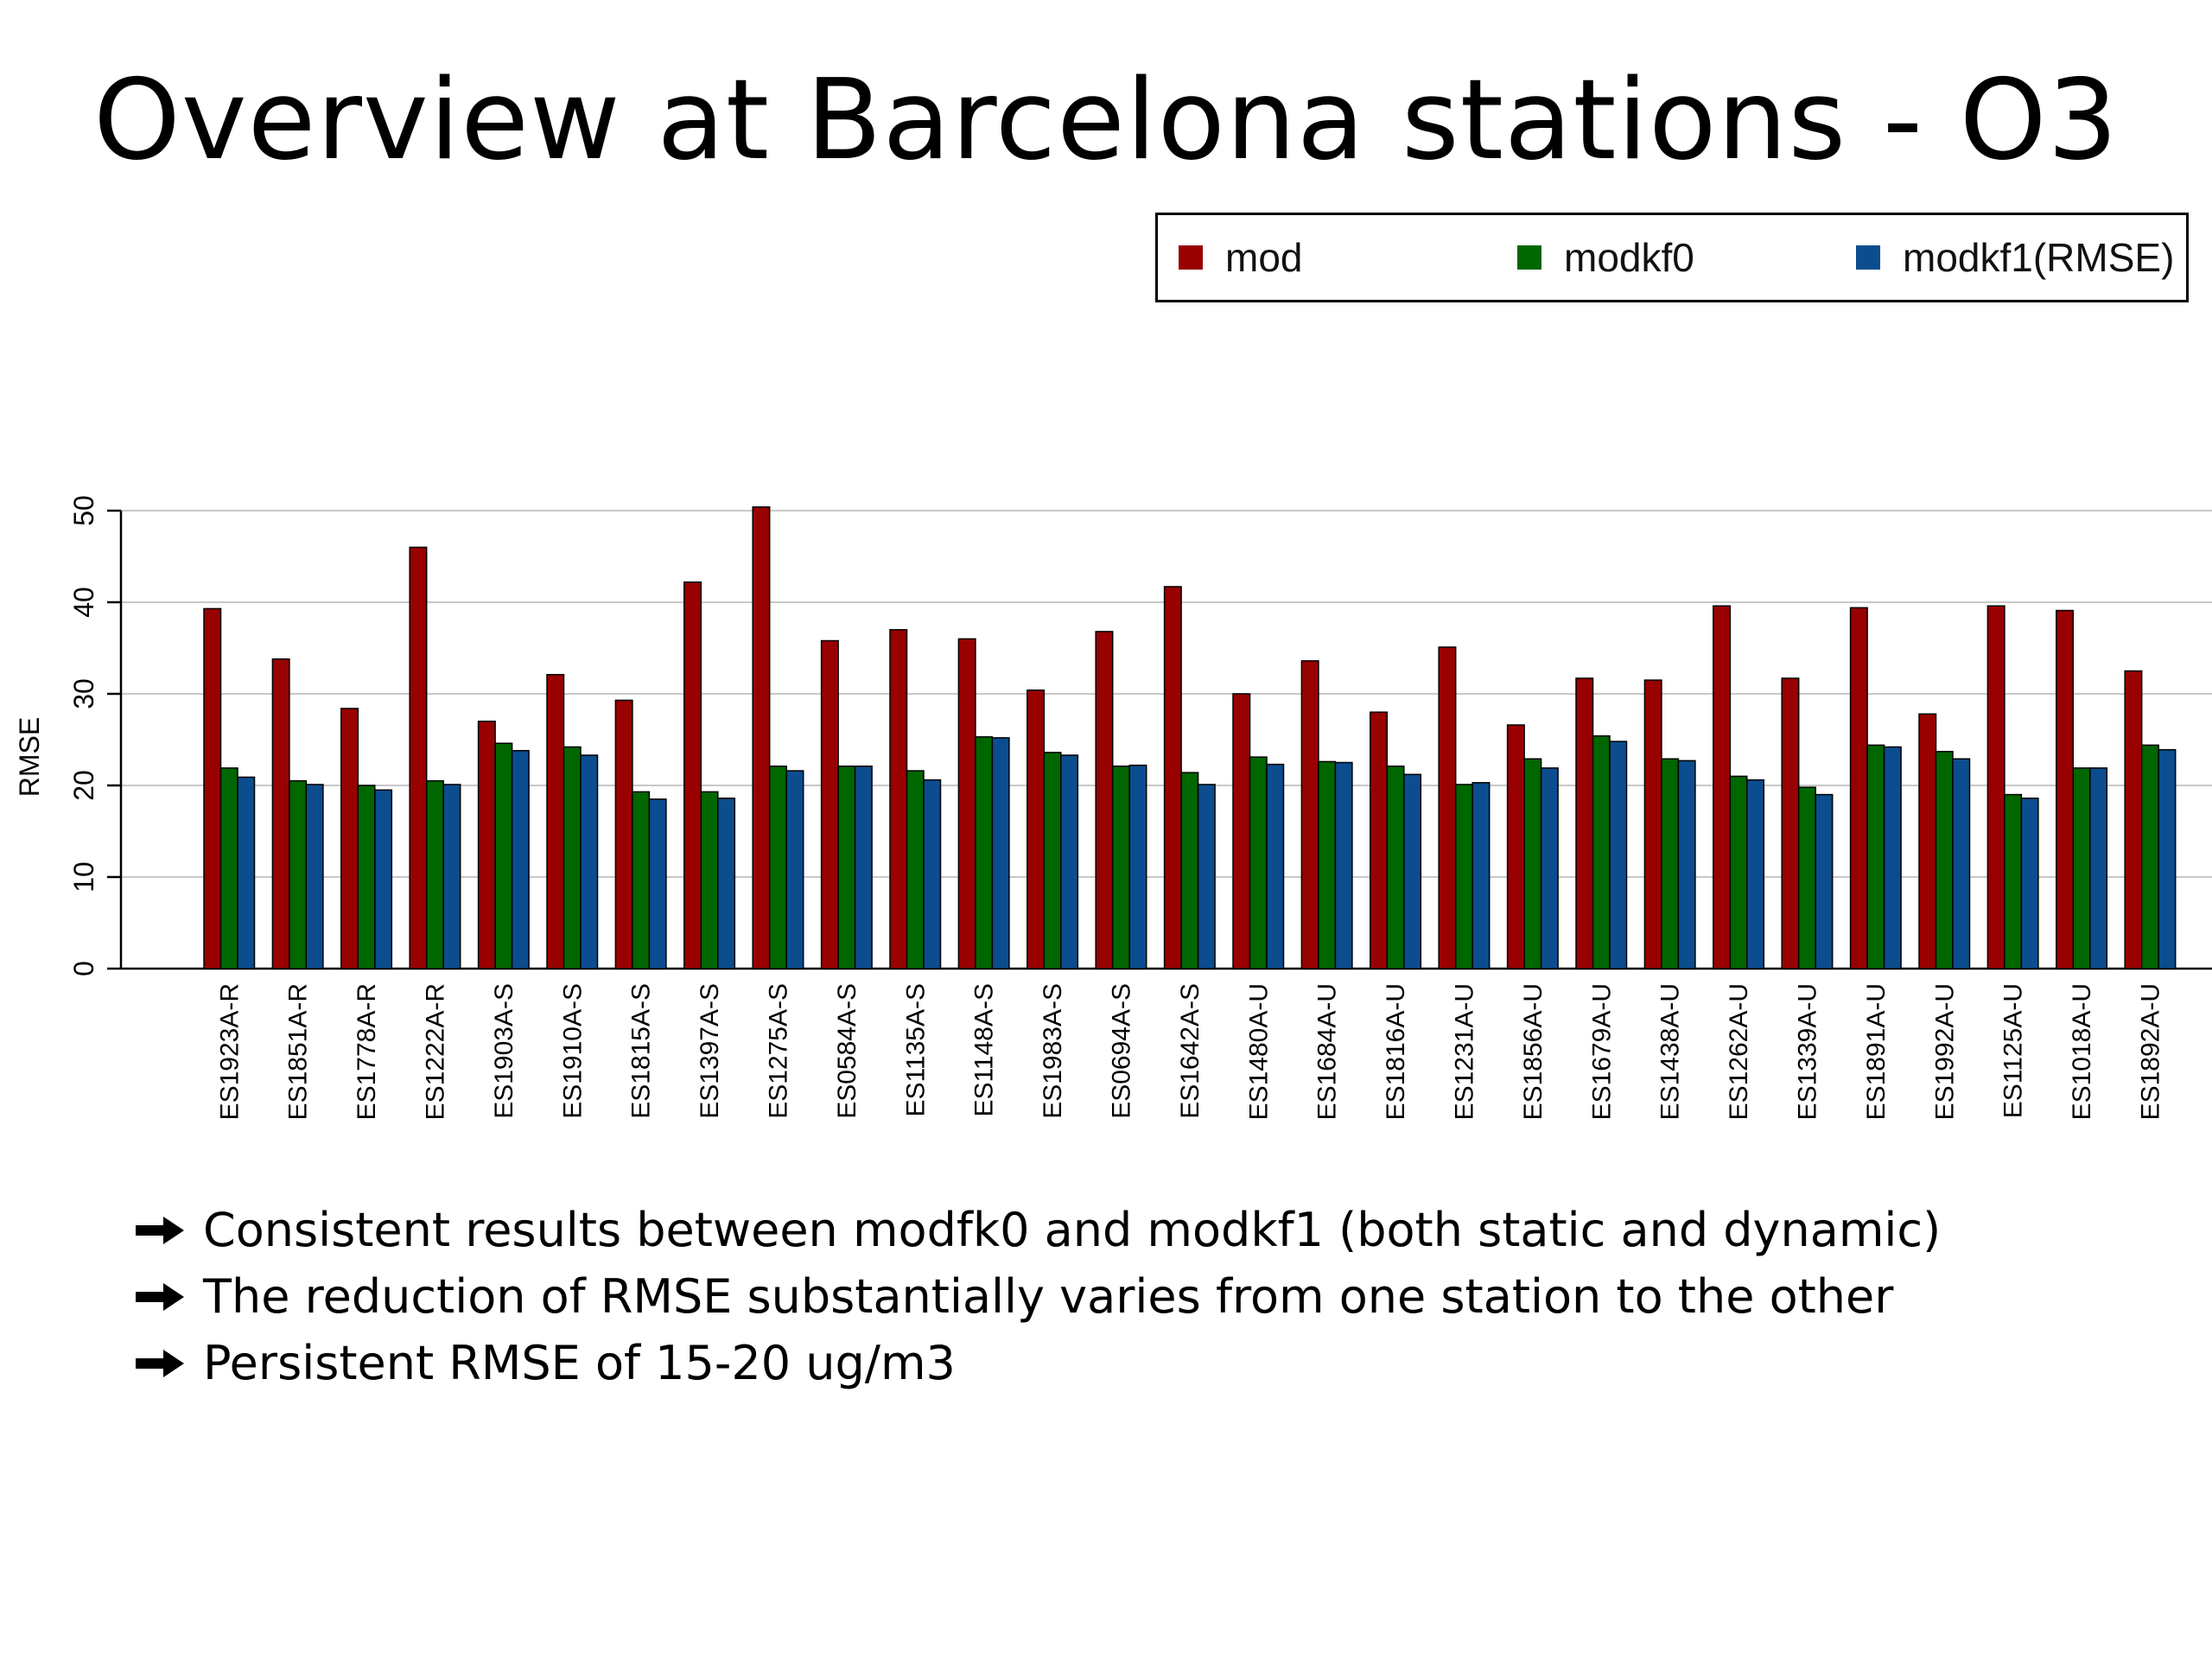  What do you see at coordinates (1739, 1051) in the screenshot?
I see `x-tick-label: ES1262A-U` at bounding box center [1739, 1051].